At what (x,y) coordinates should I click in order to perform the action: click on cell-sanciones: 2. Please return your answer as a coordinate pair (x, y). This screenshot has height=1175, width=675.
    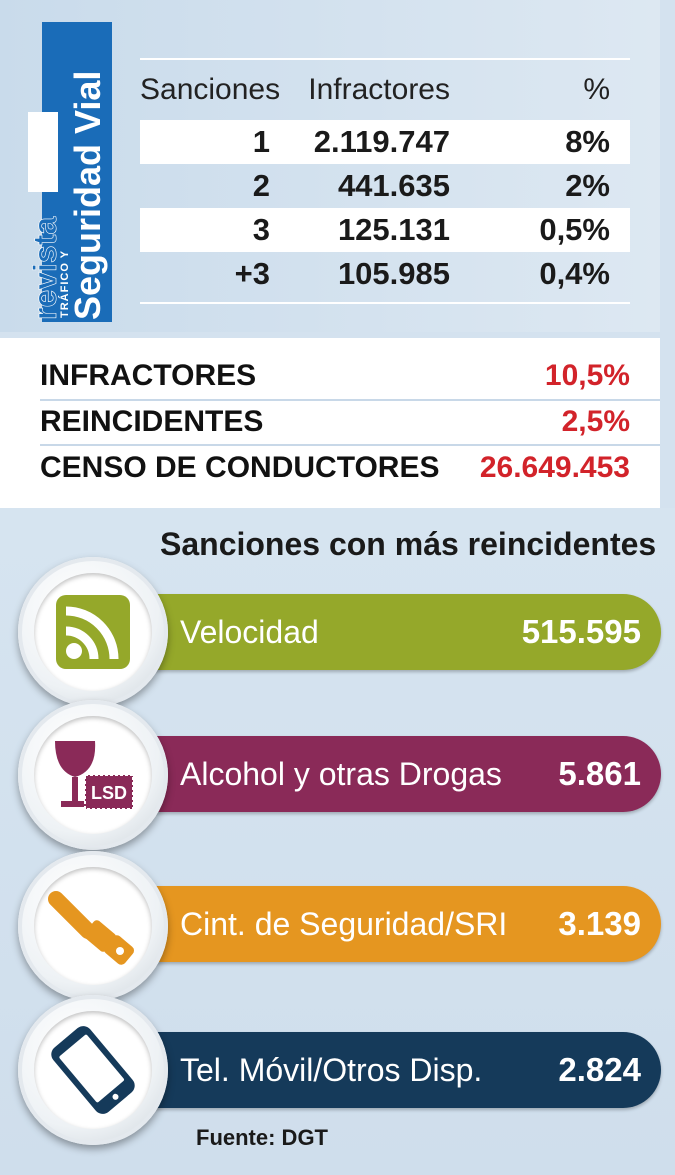
    Looking at the image, I should click on (261, 185).